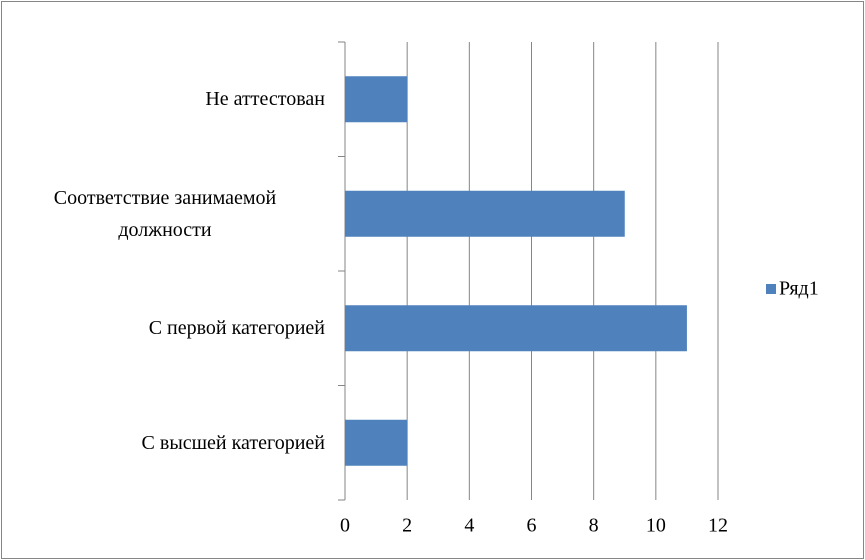 This screenshot has width=865, height=560. What do you see at coordinates (718, 526) in the screenshot?
I see `x-tick-label: 12` at bounding box center [718, 526].